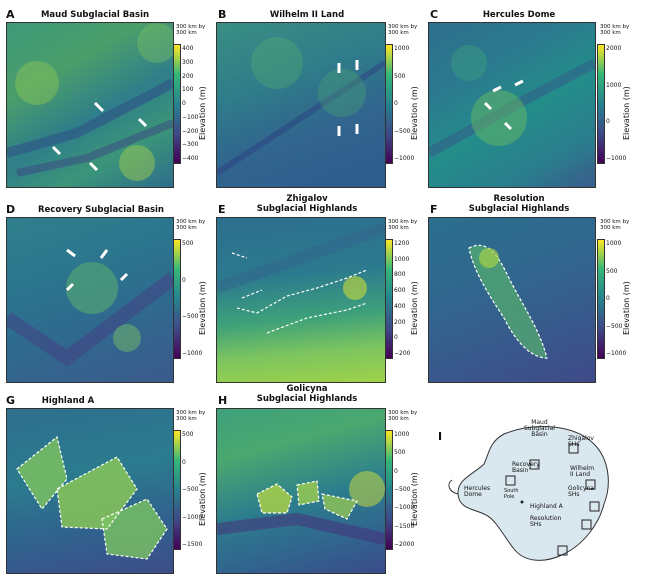  What do you see at coordinates (626, 113) in the screenshot?
I see `panel-c-axis-label: Elevation (m)` at bounding box center [626, 113].